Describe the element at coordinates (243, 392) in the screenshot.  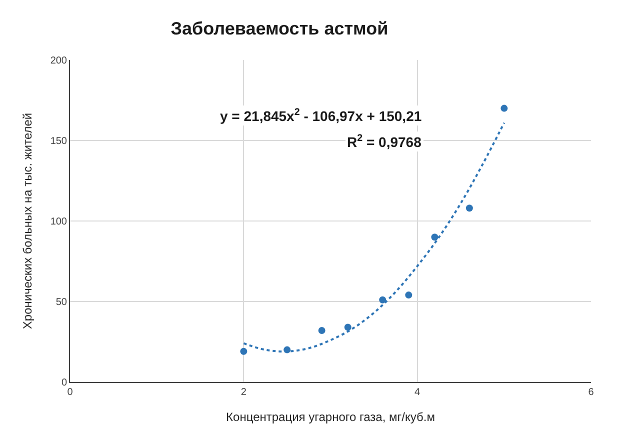
I see `x-tick-label: 2` at that location.